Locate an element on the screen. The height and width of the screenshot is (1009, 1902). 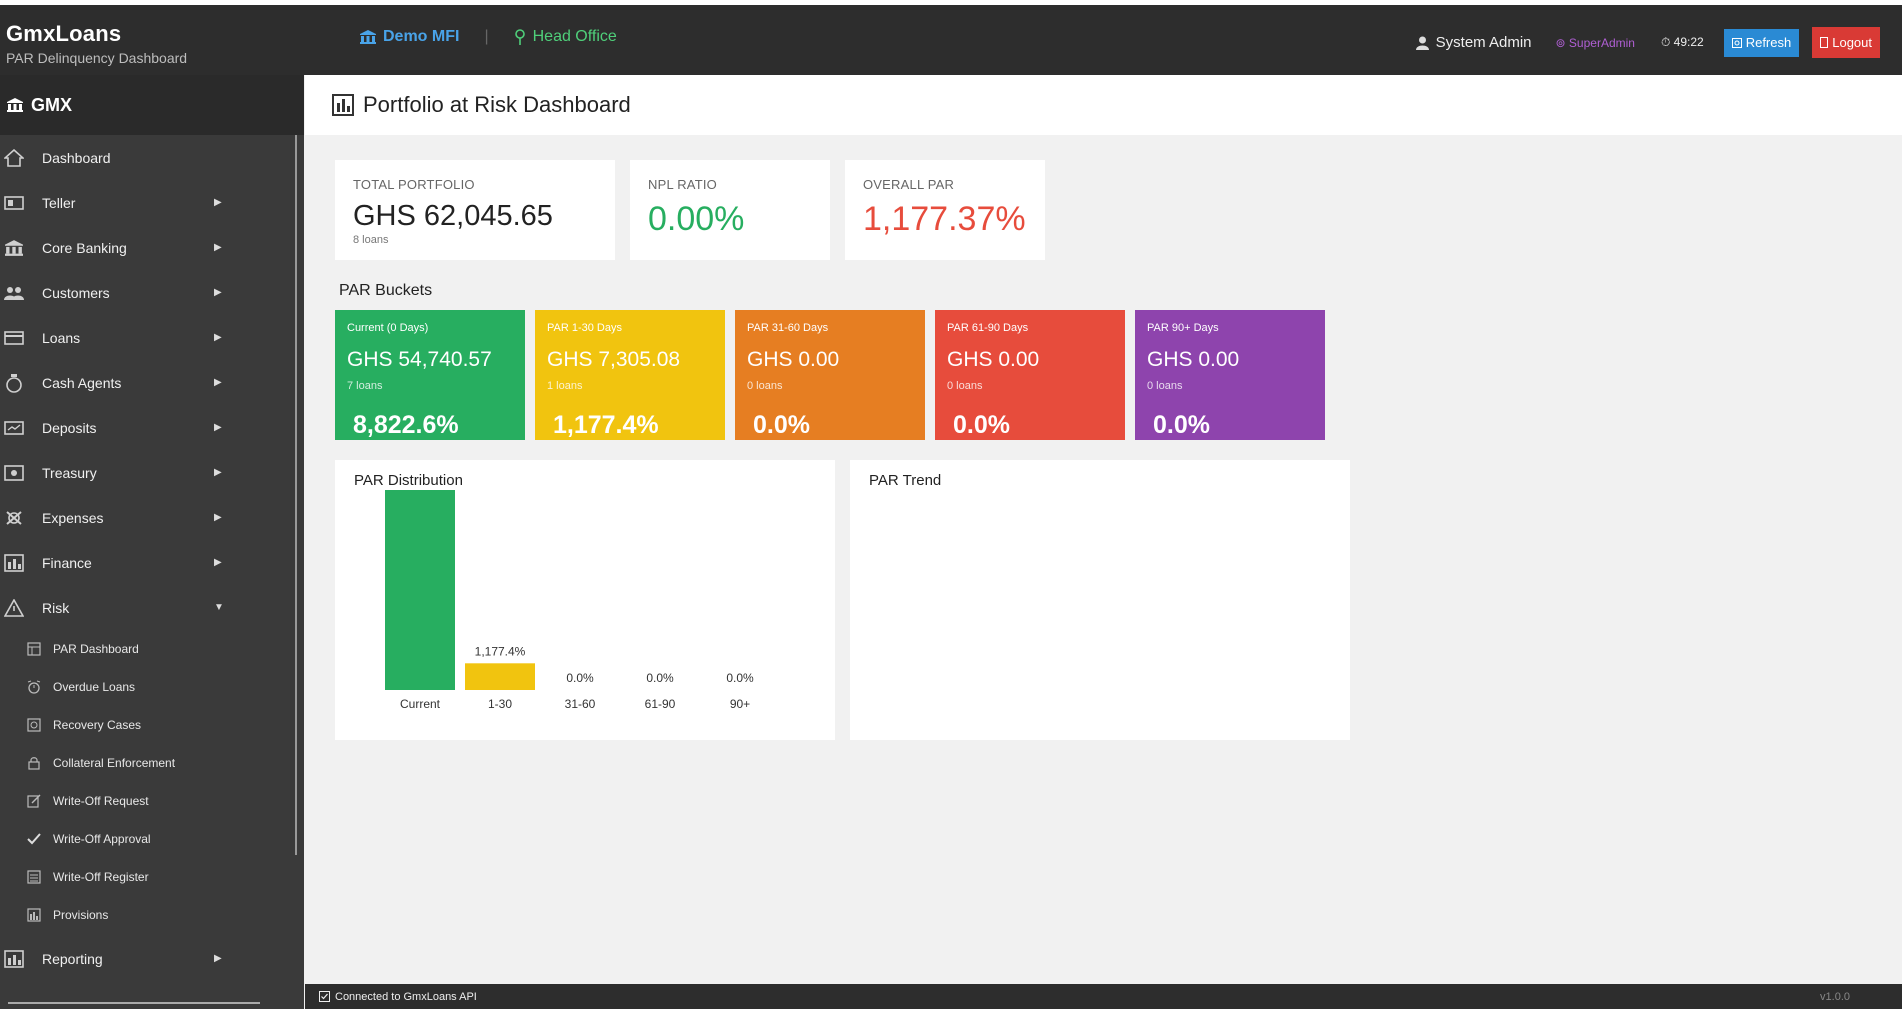
sidebar-item-label: Expenses is located at coordinates (73, 517).